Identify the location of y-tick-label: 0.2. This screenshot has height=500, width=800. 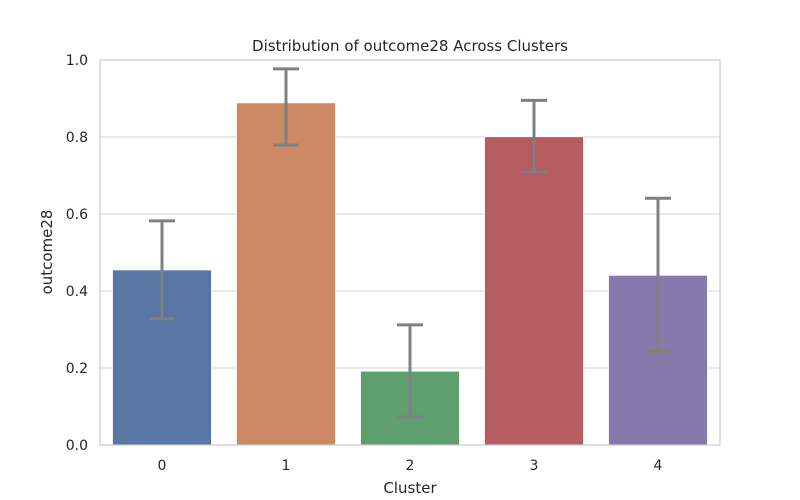
(77, 369).